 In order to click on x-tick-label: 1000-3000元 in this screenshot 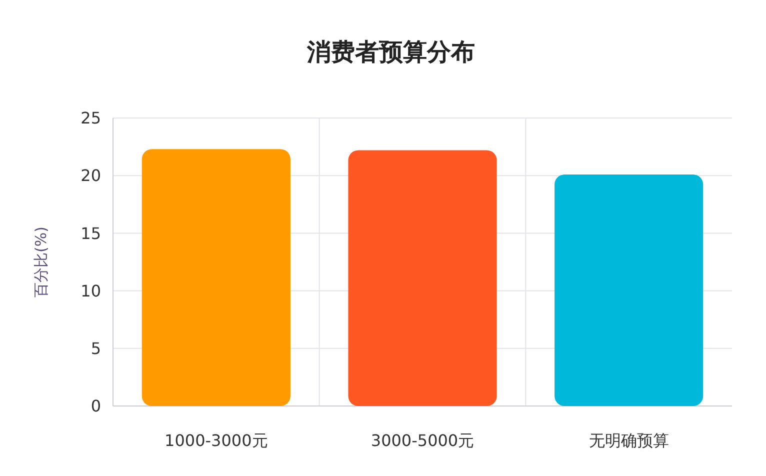, I will do `click(216, 440)`.